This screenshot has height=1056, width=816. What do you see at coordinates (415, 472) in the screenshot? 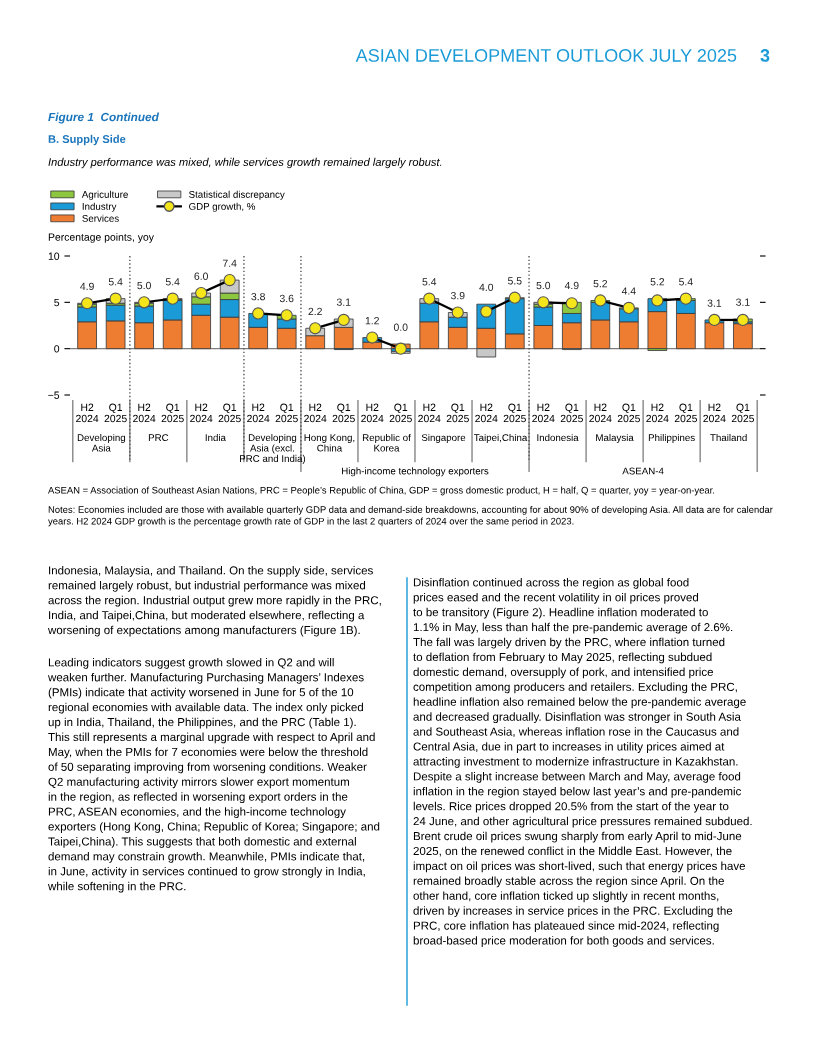
I see `text: High-income technology exporters` at bounding box center [415, 472].